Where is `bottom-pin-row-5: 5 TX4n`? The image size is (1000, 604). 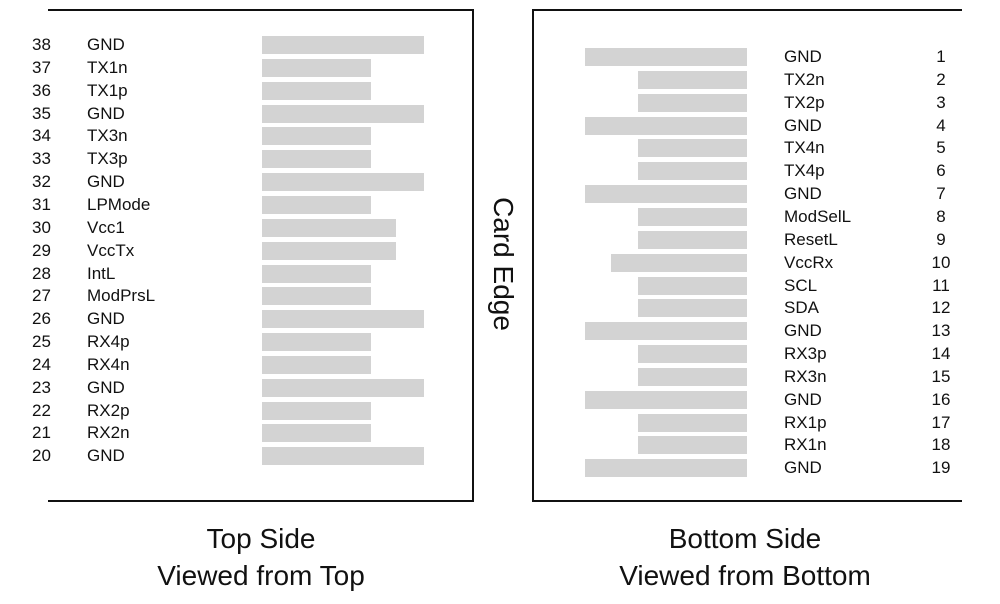
bottom-pin-row-5: 5 TX4n is located at coordinates (747, 148).